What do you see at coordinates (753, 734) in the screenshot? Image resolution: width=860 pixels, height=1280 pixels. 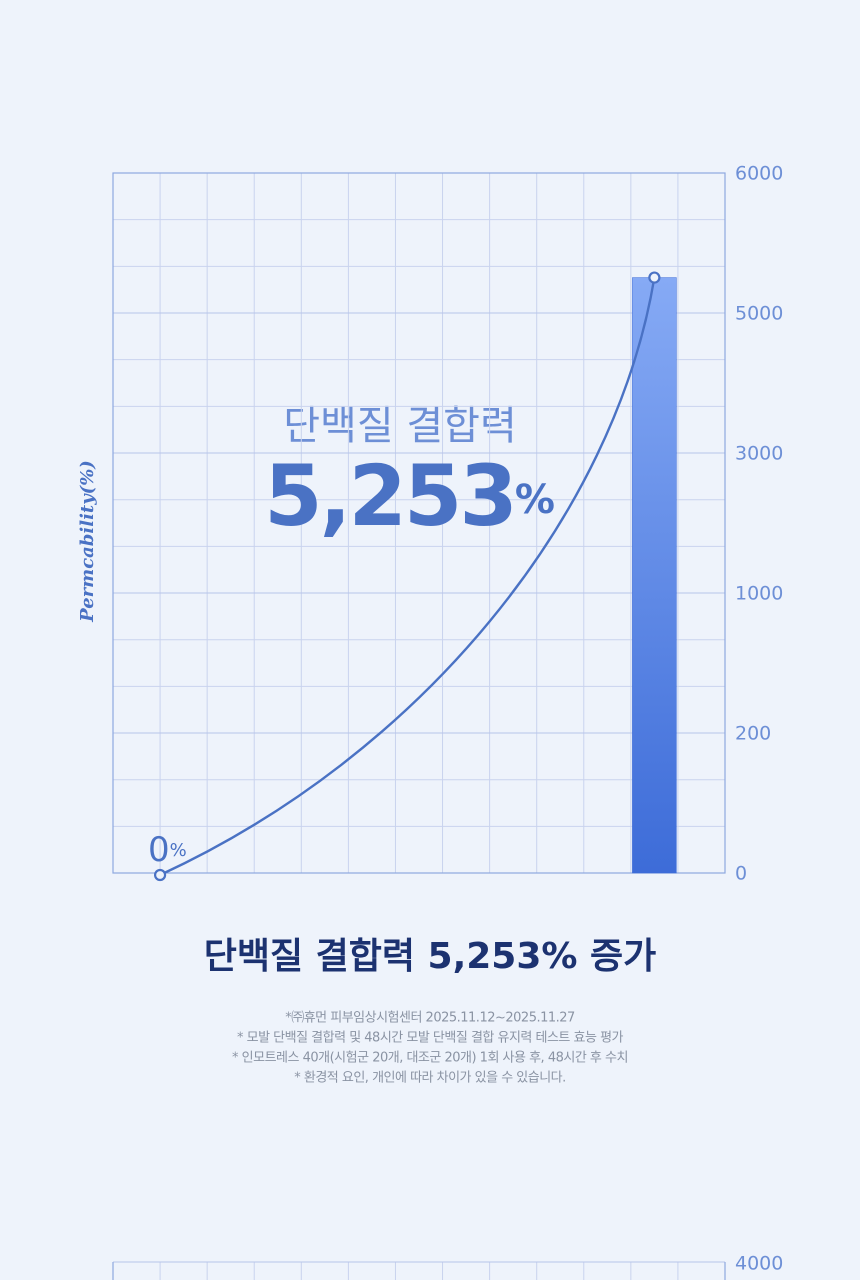 I see `y-tick-label: 200` at bounding box center [753, 734].